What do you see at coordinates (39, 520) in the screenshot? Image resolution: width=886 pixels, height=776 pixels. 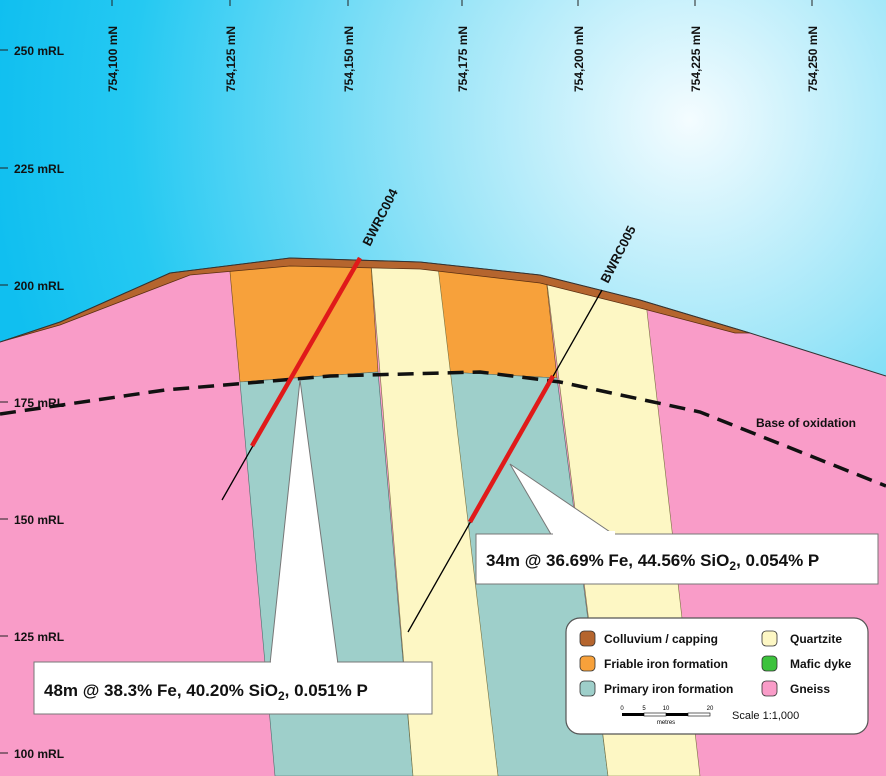 I see `rl-label-150: 150 mRL` at bounding box center [39, 520].